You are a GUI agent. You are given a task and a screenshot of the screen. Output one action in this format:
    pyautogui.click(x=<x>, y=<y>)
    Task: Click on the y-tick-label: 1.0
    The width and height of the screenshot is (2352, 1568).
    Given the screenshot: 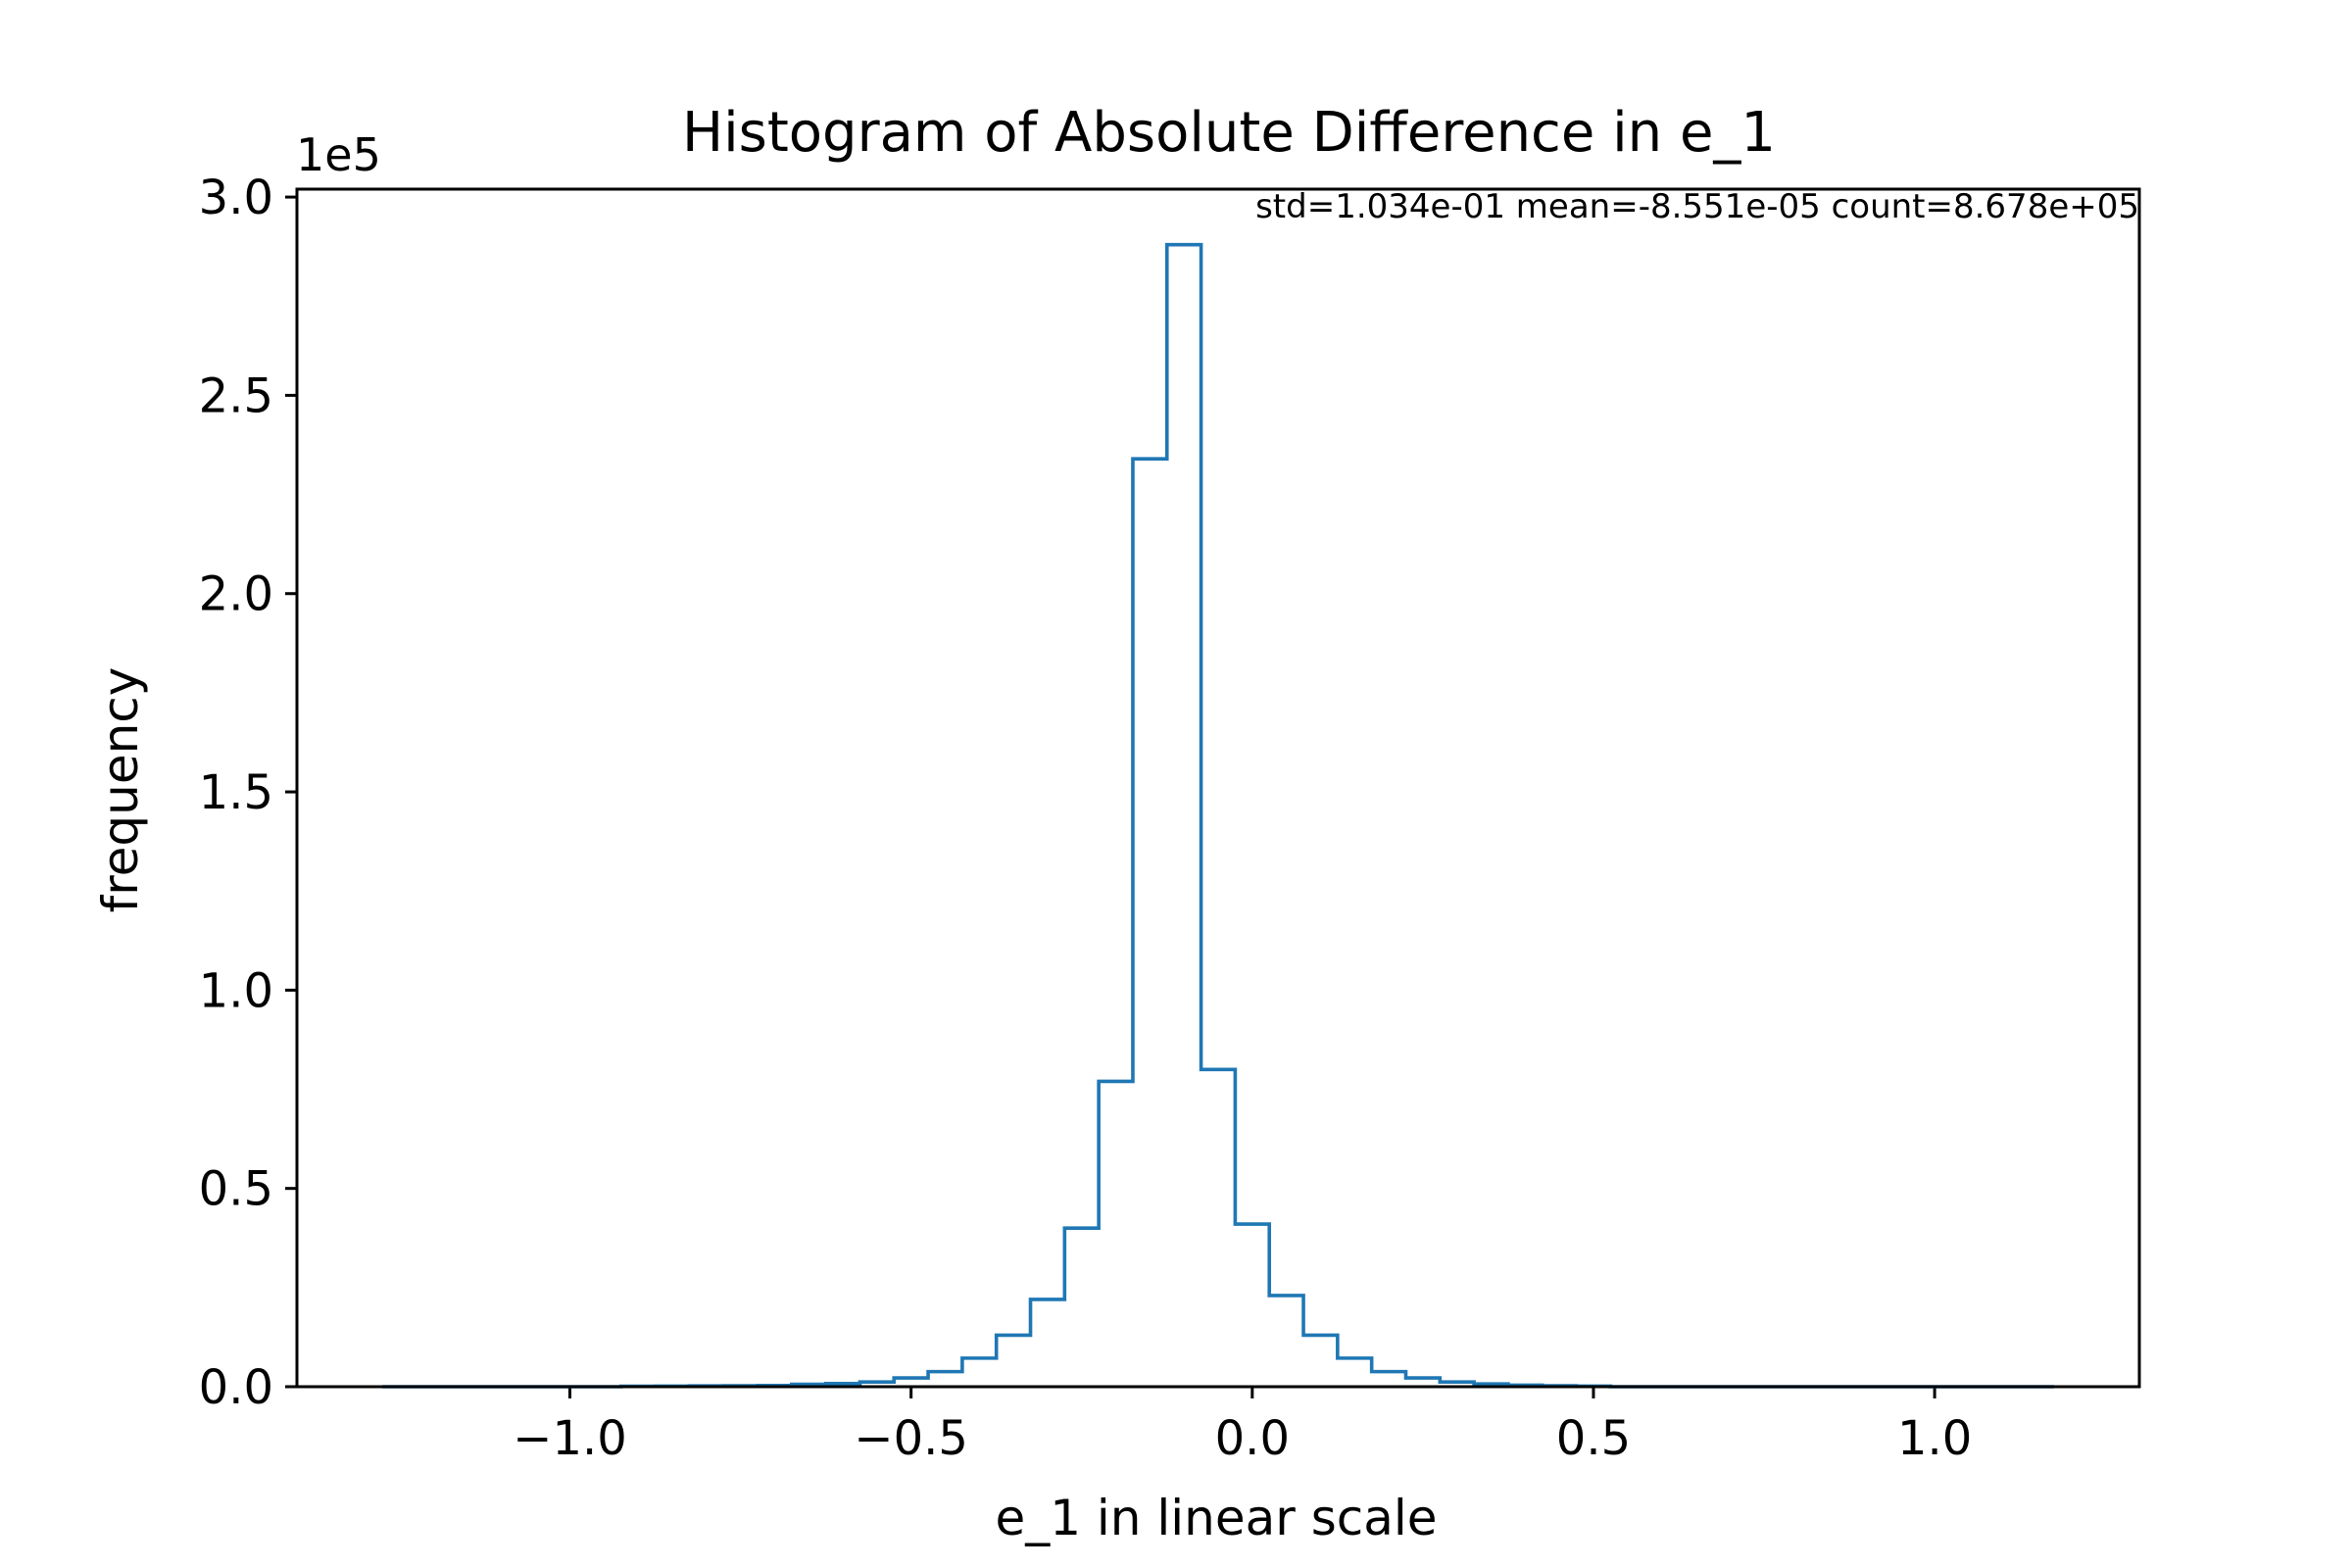 What is the action you would take?
    pyautogui.click(x=236, y=990)
    